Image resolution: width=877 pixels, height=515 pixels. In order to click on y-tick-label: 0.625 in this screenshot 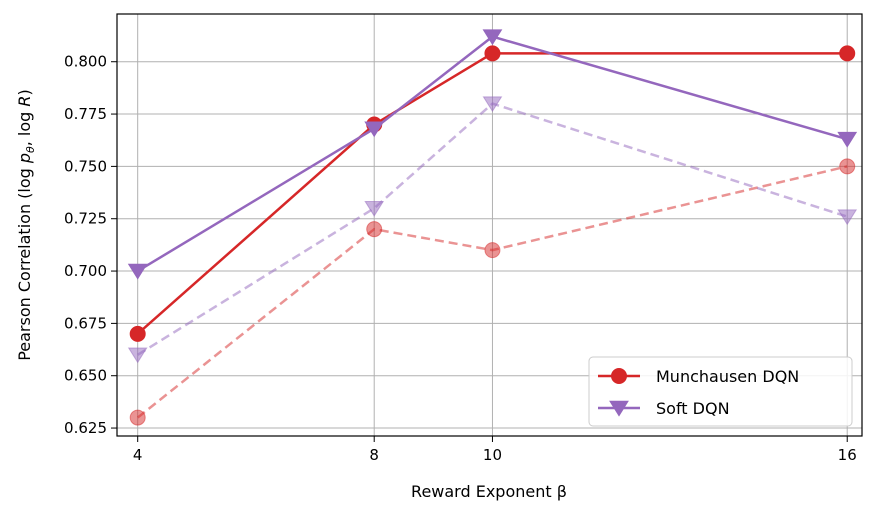, I will do `click(85, 428)`.